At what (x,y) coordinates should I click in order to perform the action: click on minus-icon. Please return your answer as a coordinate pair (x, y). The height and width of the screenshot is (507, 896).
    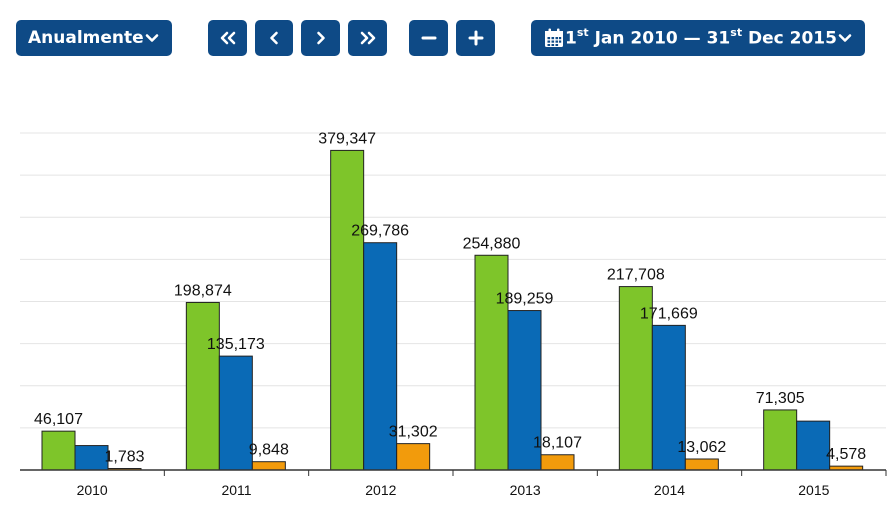
    Looking at the image, I should click on (429, 38).